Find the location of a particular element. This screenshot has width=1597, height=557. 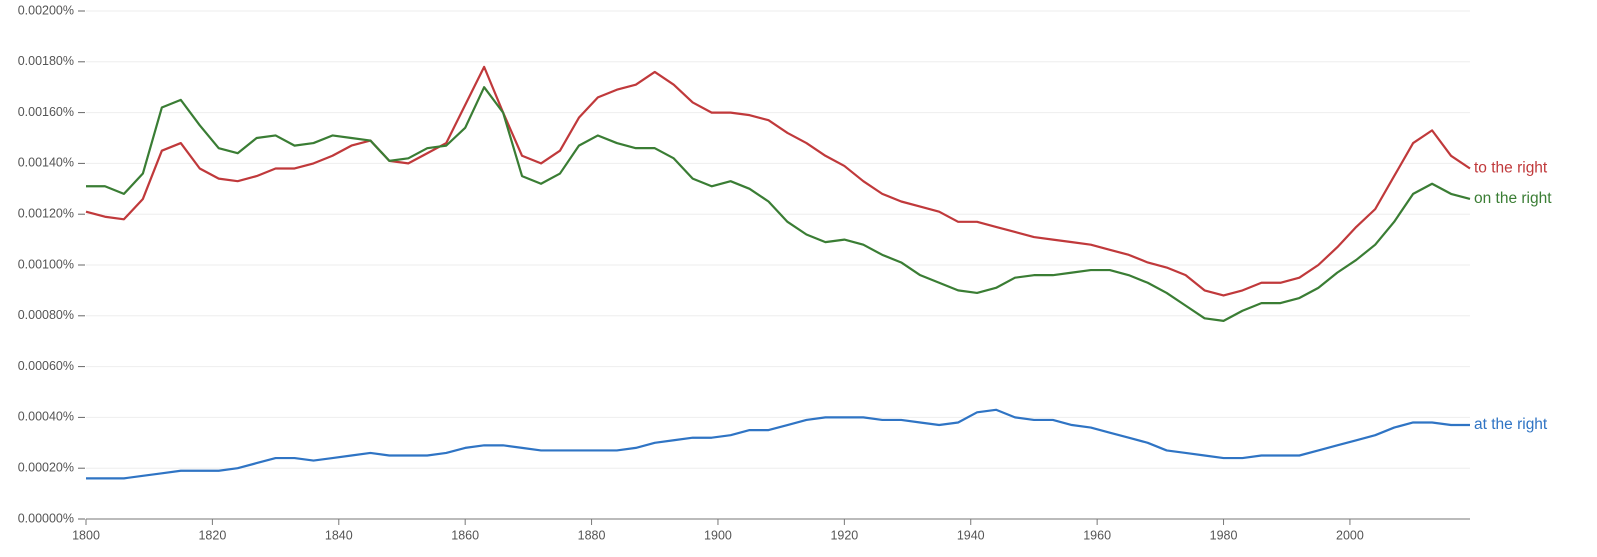

y-tick-label: 0.00000% is located at coordinates (46, 518).